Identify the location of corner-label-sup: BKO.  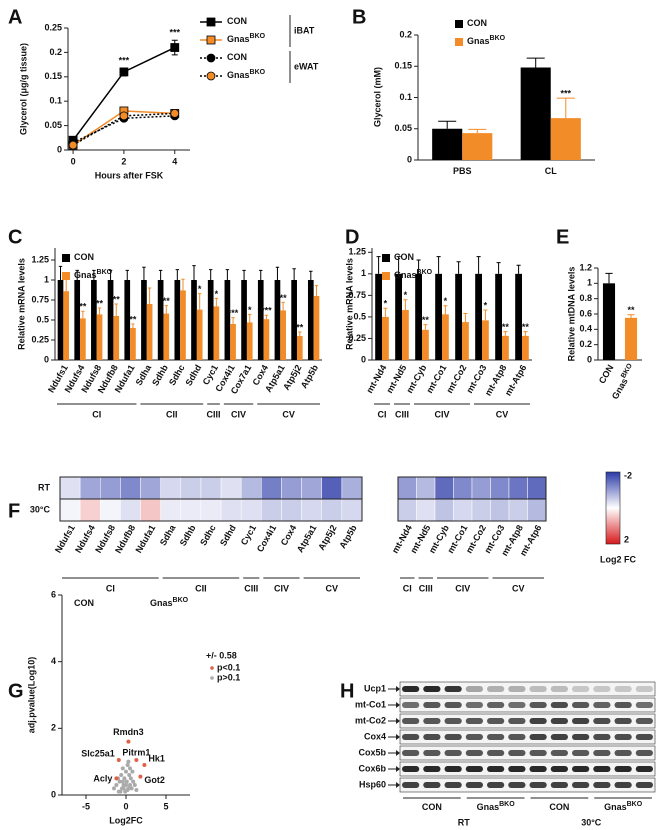
(181, 600).